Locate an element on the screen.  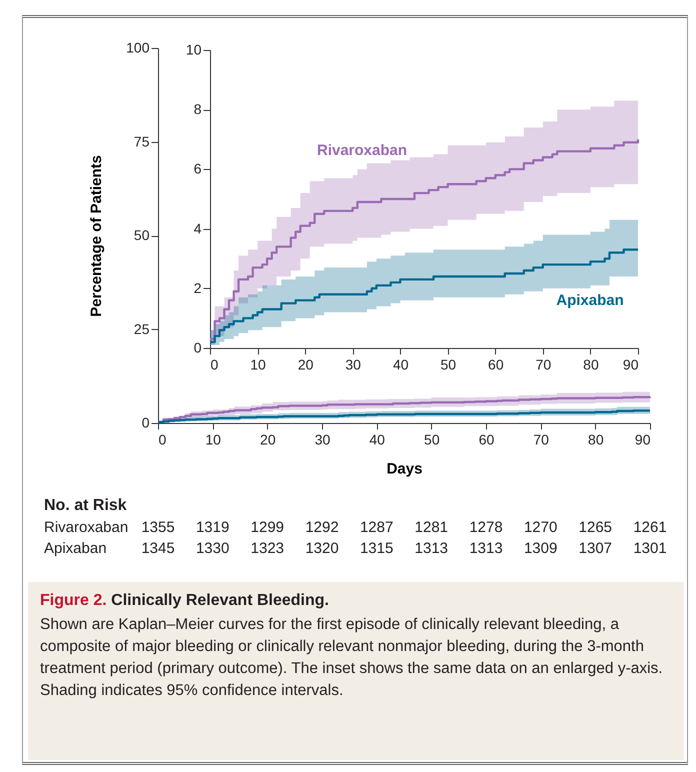
text: Apixaban 1345 1330 1323 1320 1315 1313 1313 1309 1307 1301 is located at coordinates (355, 548).